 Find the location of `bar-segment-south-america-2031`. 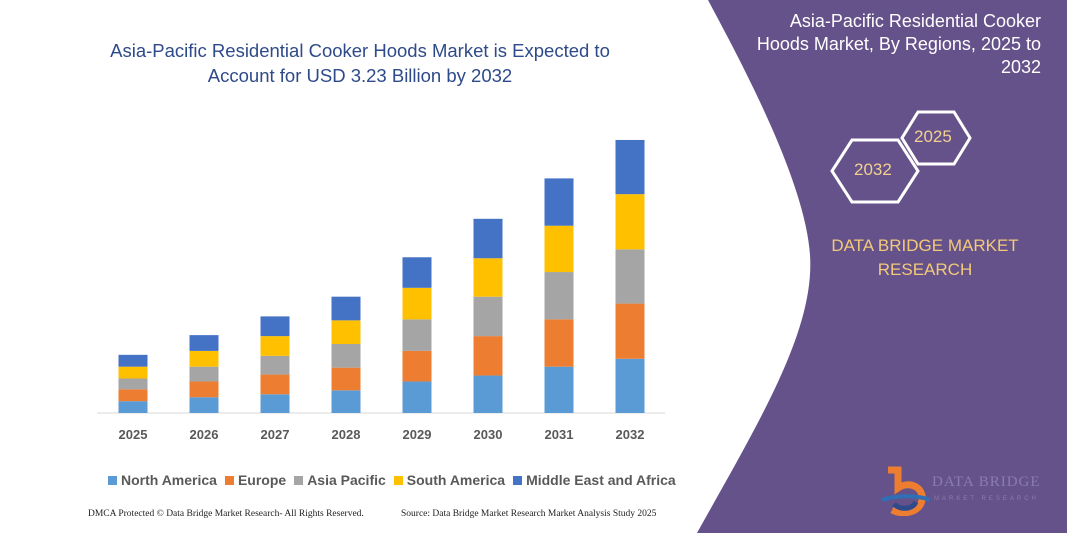

bar-segment-south-america-2031 is located at coordinates (559, 249).